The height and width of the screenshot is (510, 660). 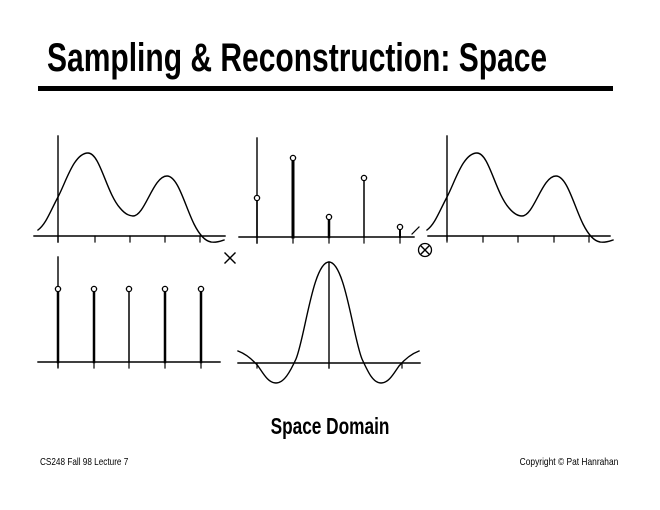 I want to click on footer-course-label: CS248 Fall 98 Lecture 7, so click(x=84, y=462).